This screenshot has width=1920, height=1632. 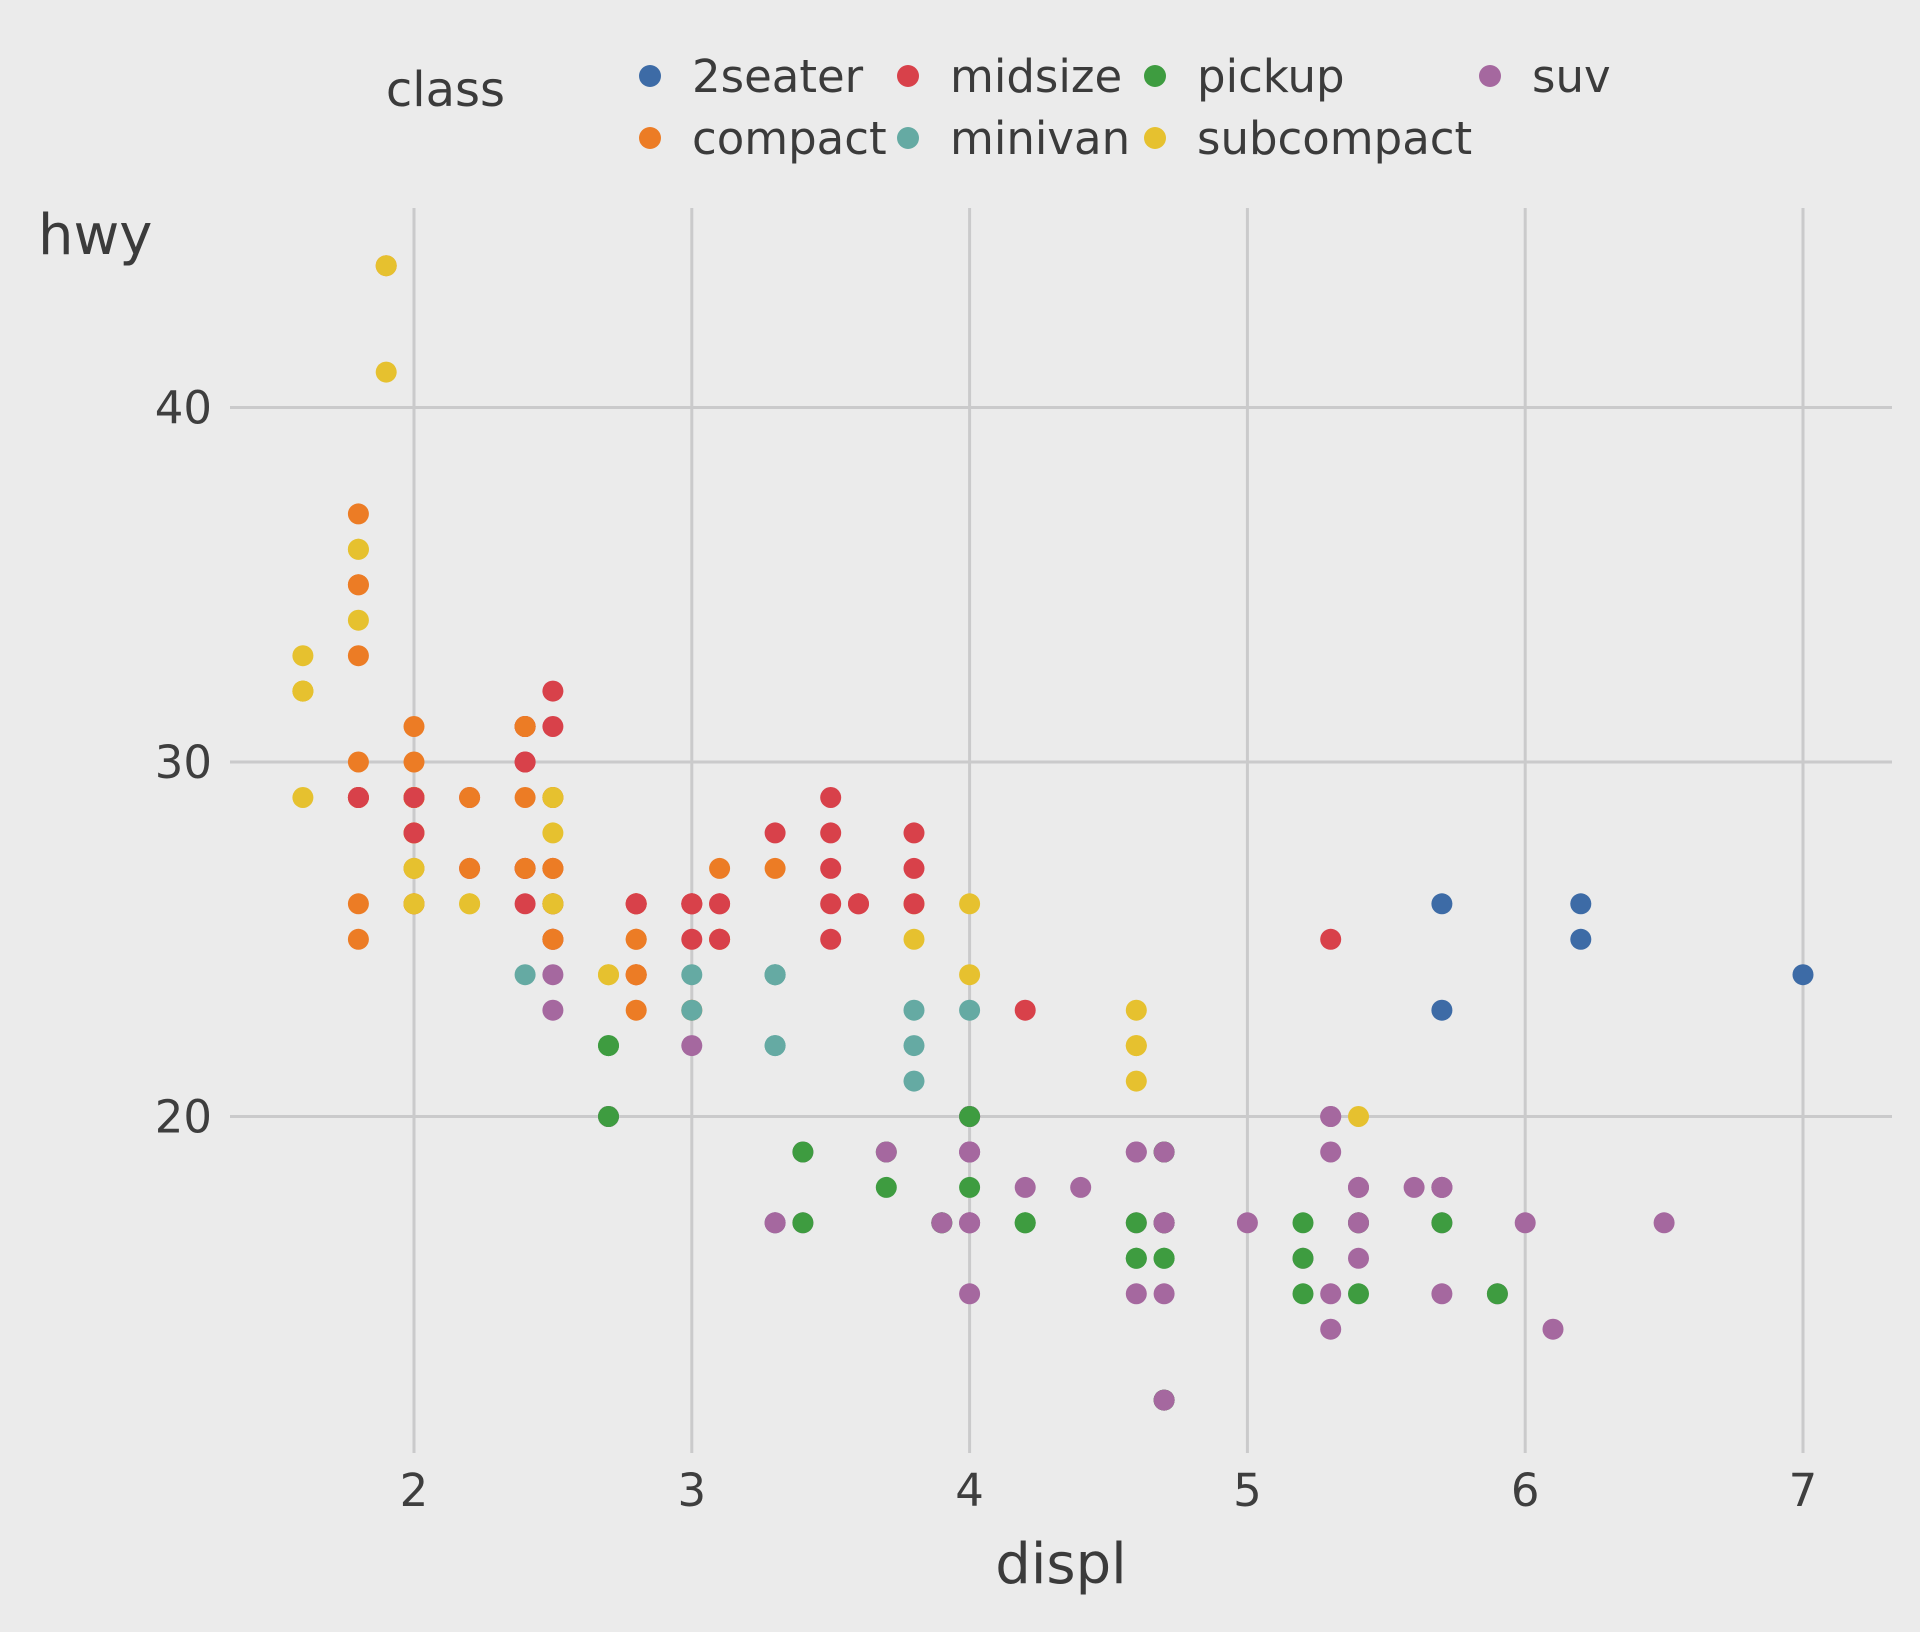 What do you see at coordinates (1571, 76) in the screenshot?
I see `legend-label-suv: suv` at bounding box center [1571, 76].